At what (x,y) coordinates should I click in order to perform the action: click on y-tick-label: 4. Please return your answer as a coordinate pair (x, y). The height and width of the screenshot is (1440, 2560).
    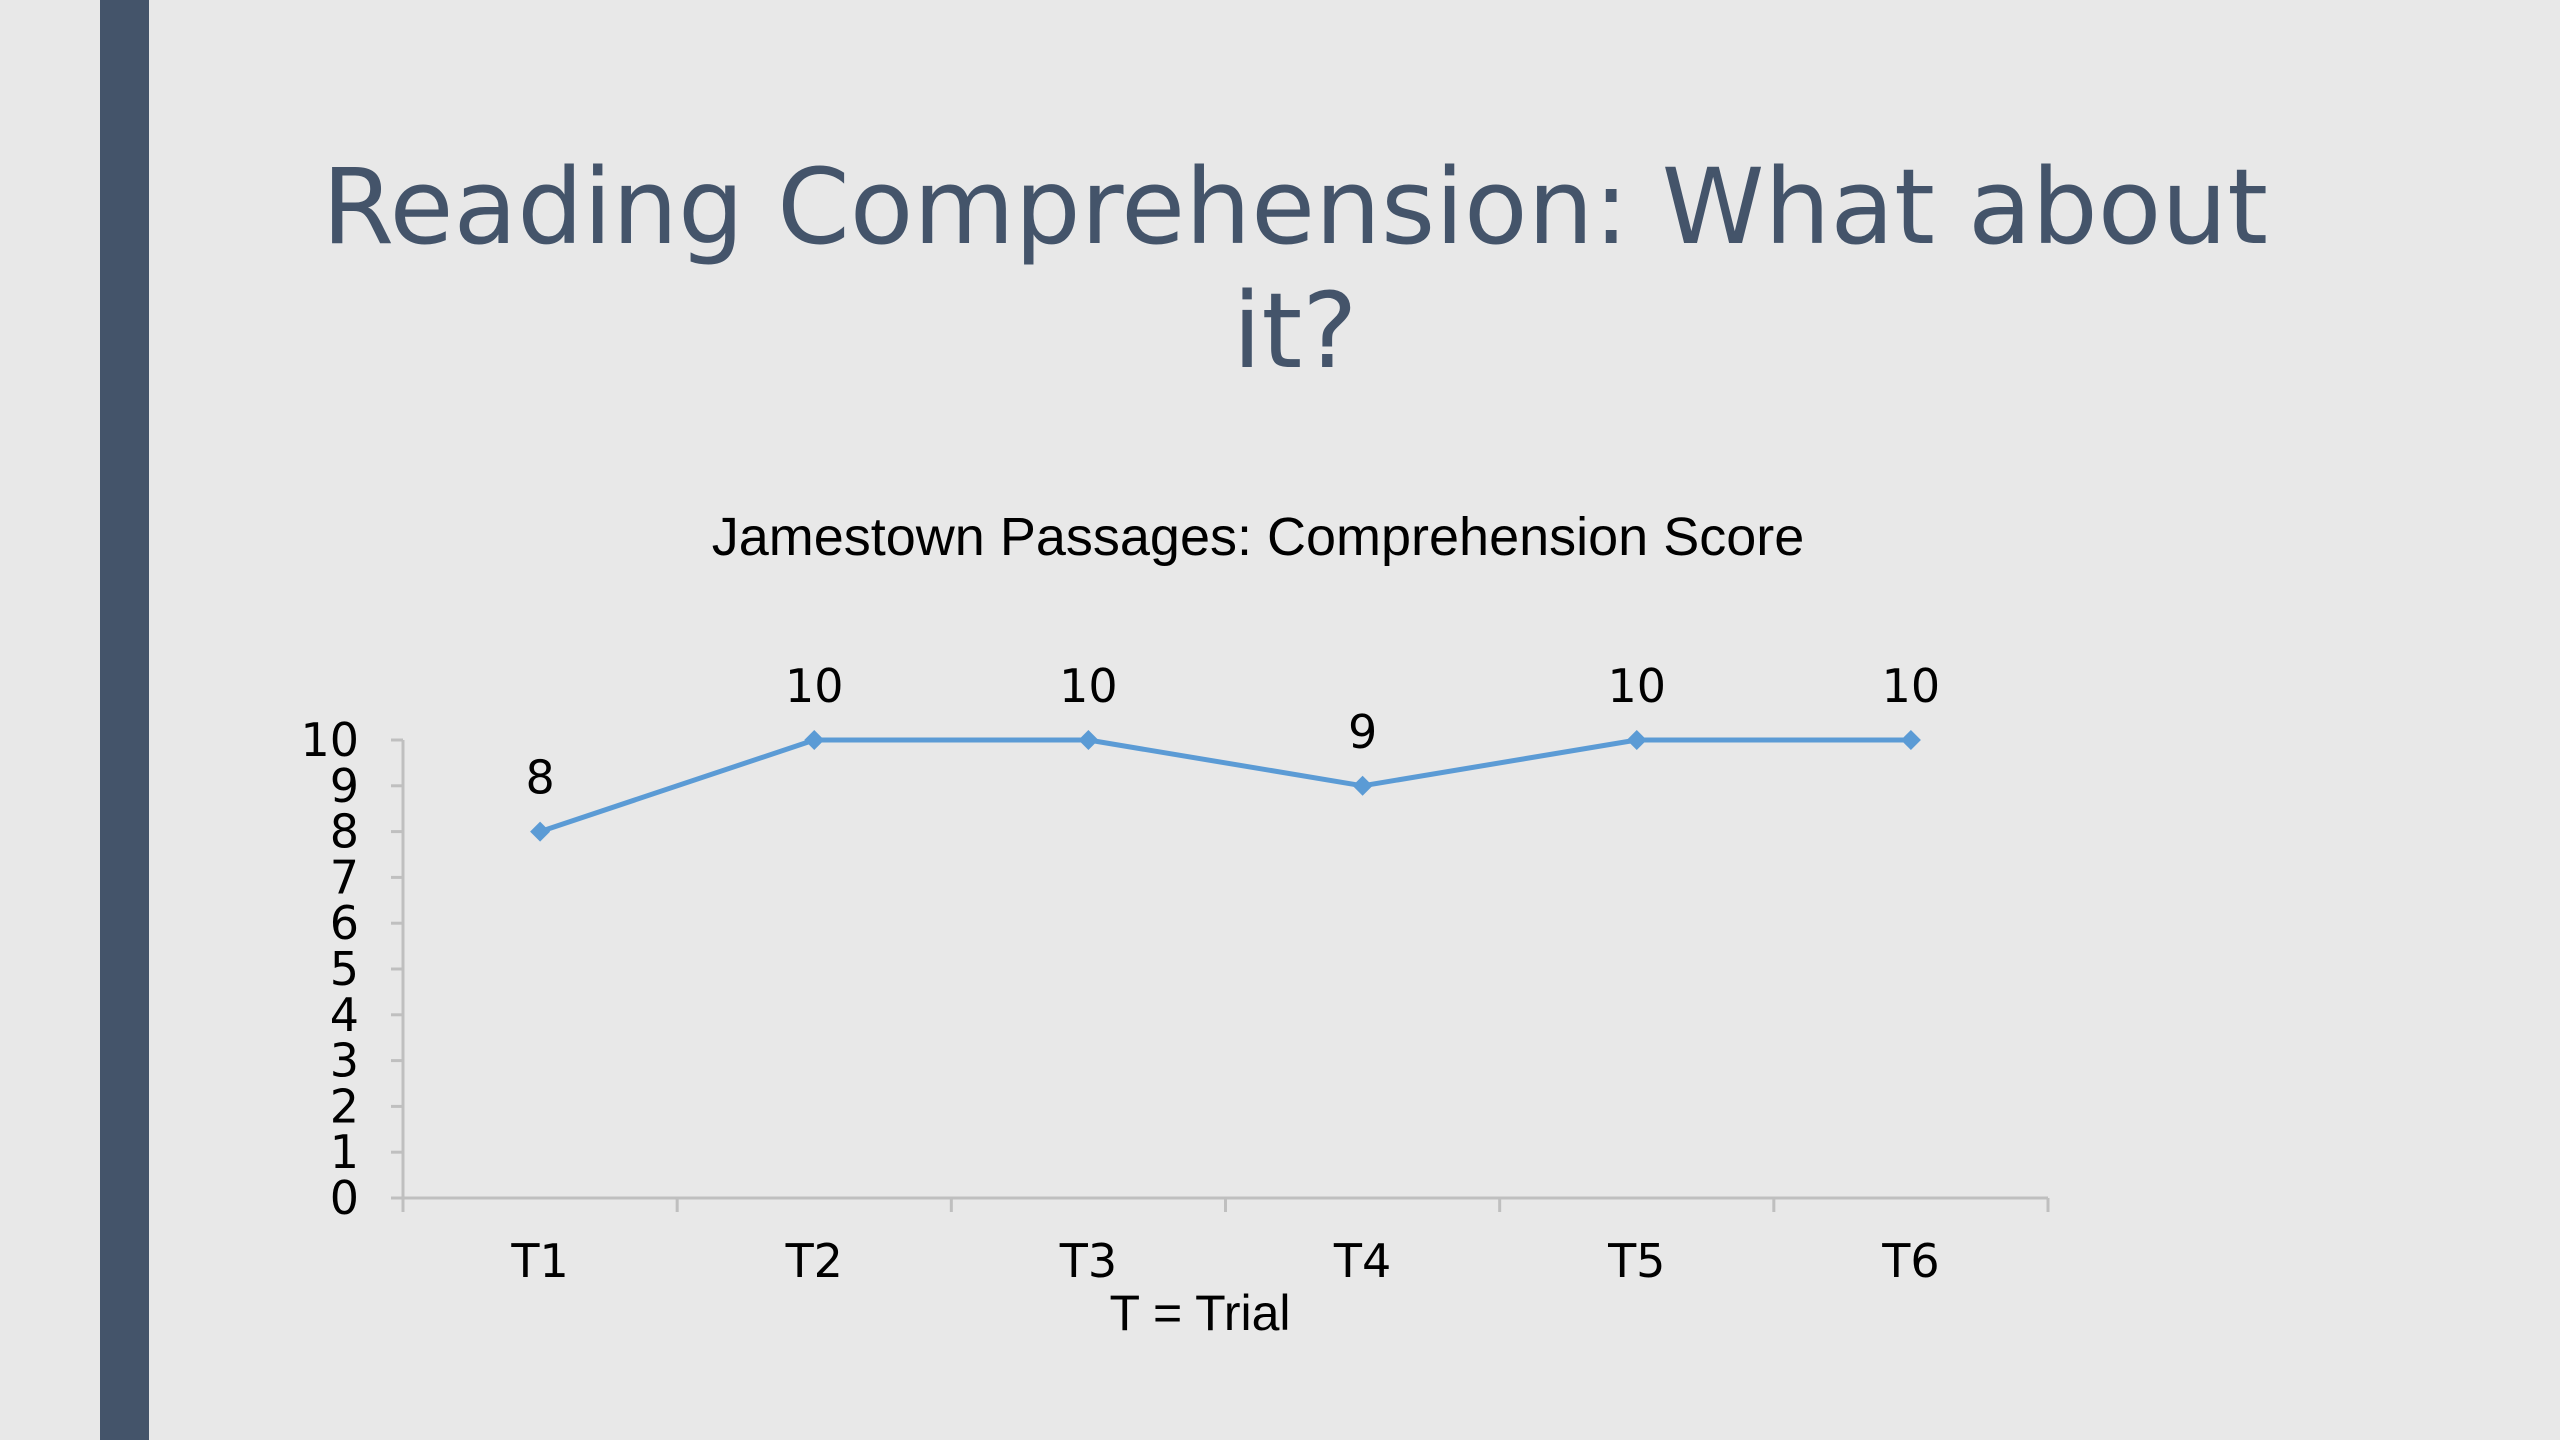
    Looking at the image, I should click on (344, 1015).